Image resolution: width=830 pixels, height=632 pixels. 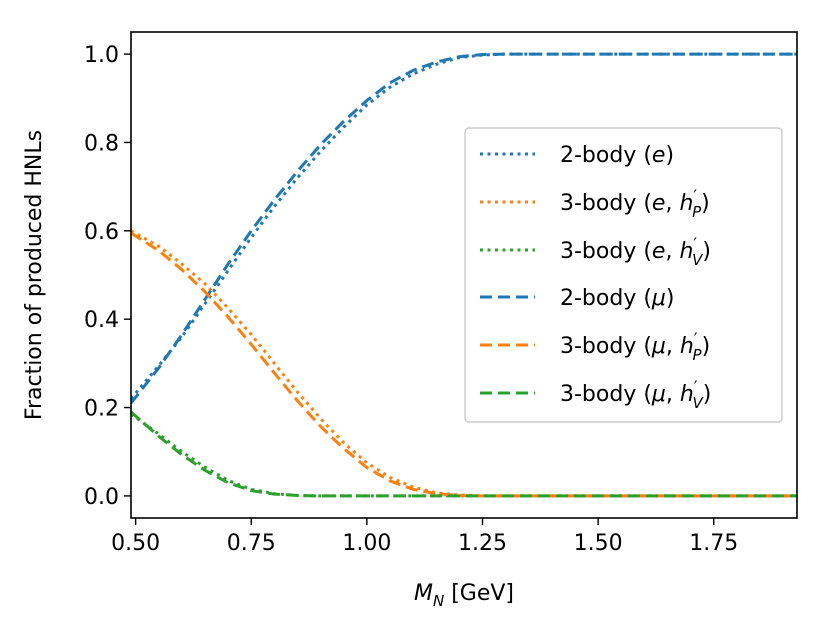 I want to click on y-tick-label: 0.0, so click(x=101, y=497).